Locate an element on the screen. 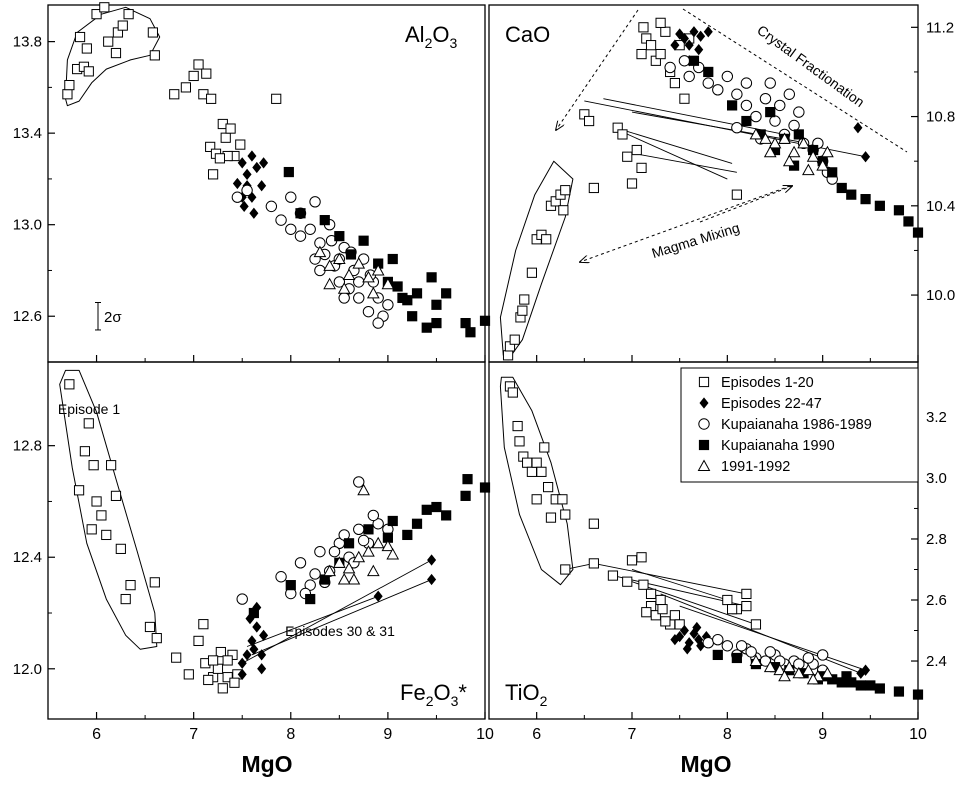  group-outline is located at coordinates (113, 56).